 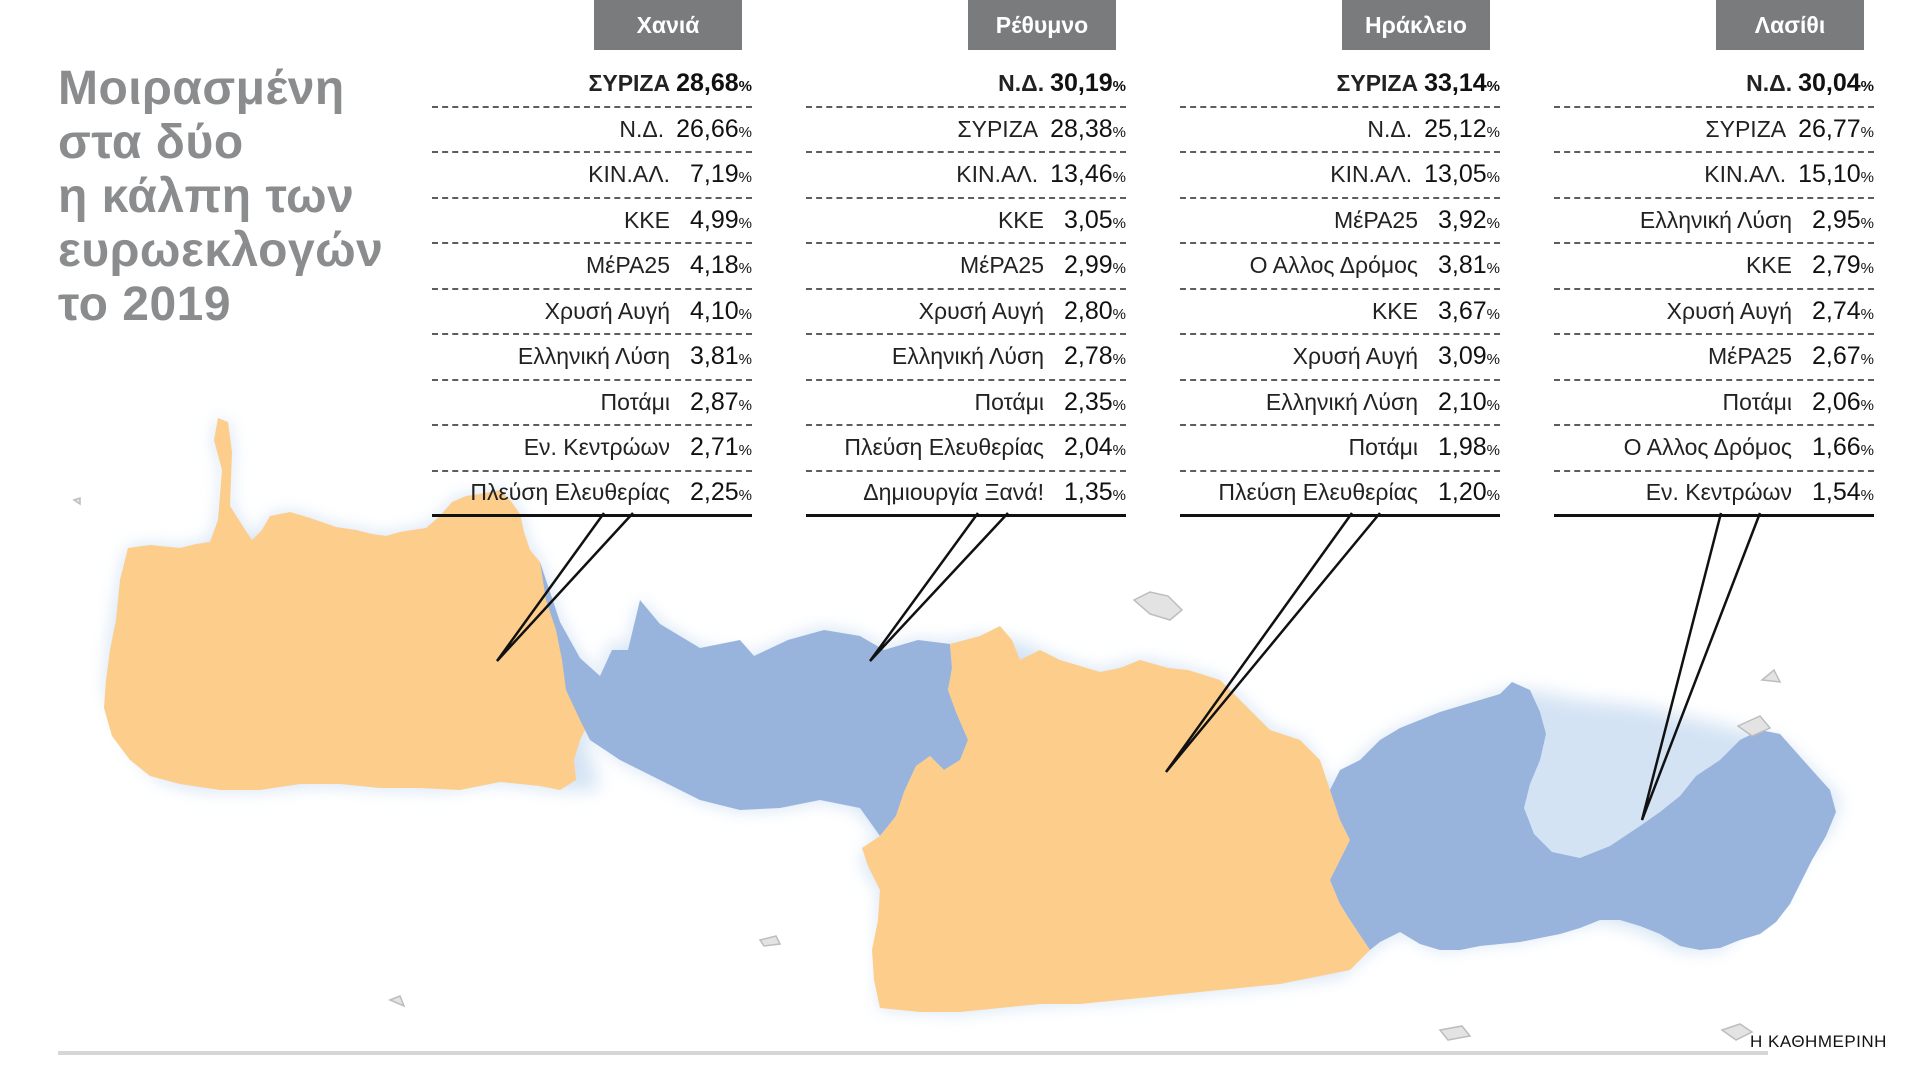 I want to click on region-header: Λασίθι, so click(x=1790, y=25).